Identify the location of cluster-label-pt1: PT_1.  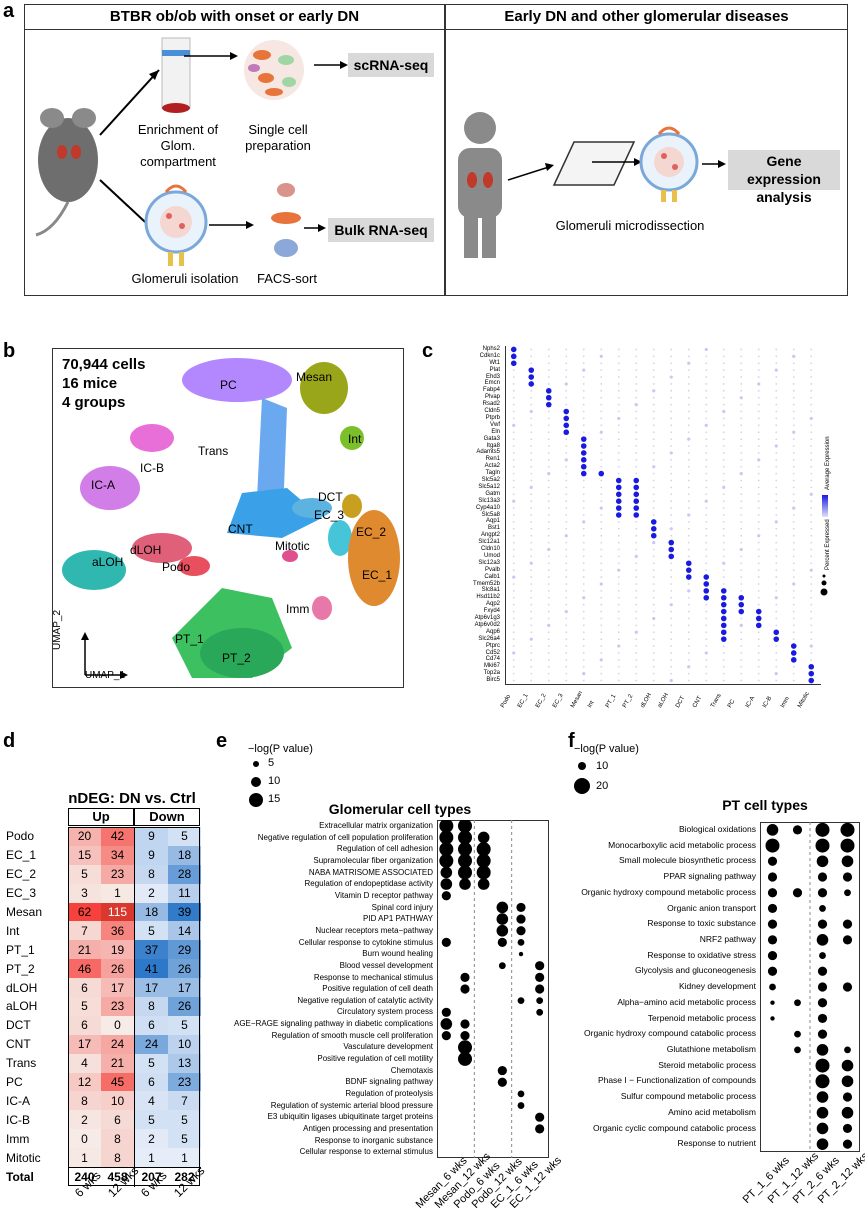
(189, 639).